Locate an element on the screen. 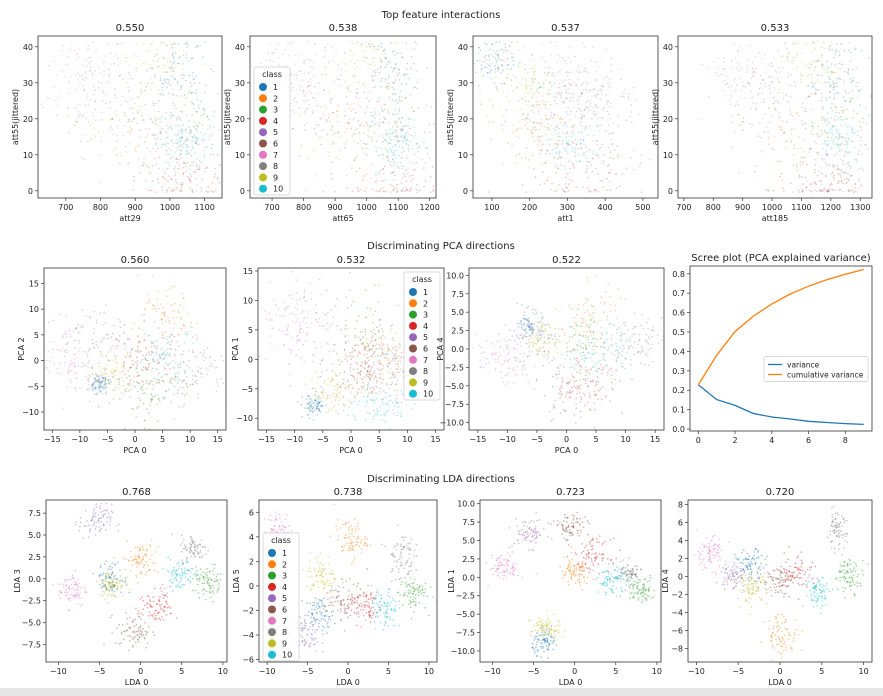 The image size is (883, 696). y-tick-label: 40 is located at coordinates (668, 47).